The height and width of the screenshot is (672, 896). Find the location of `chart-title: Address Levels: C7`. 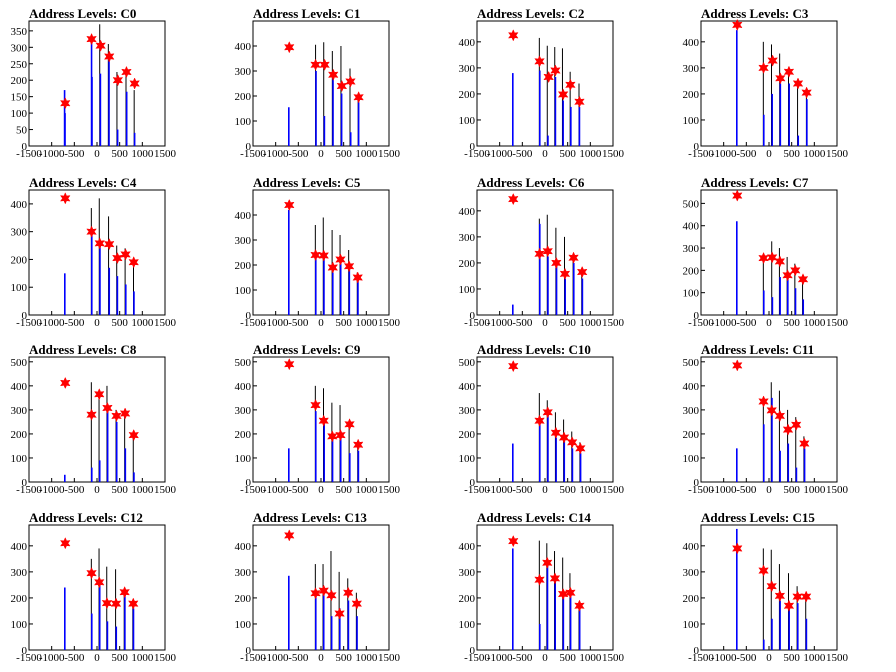

chart-title: Address Levels: C7 is located at coordinates (755, 182).